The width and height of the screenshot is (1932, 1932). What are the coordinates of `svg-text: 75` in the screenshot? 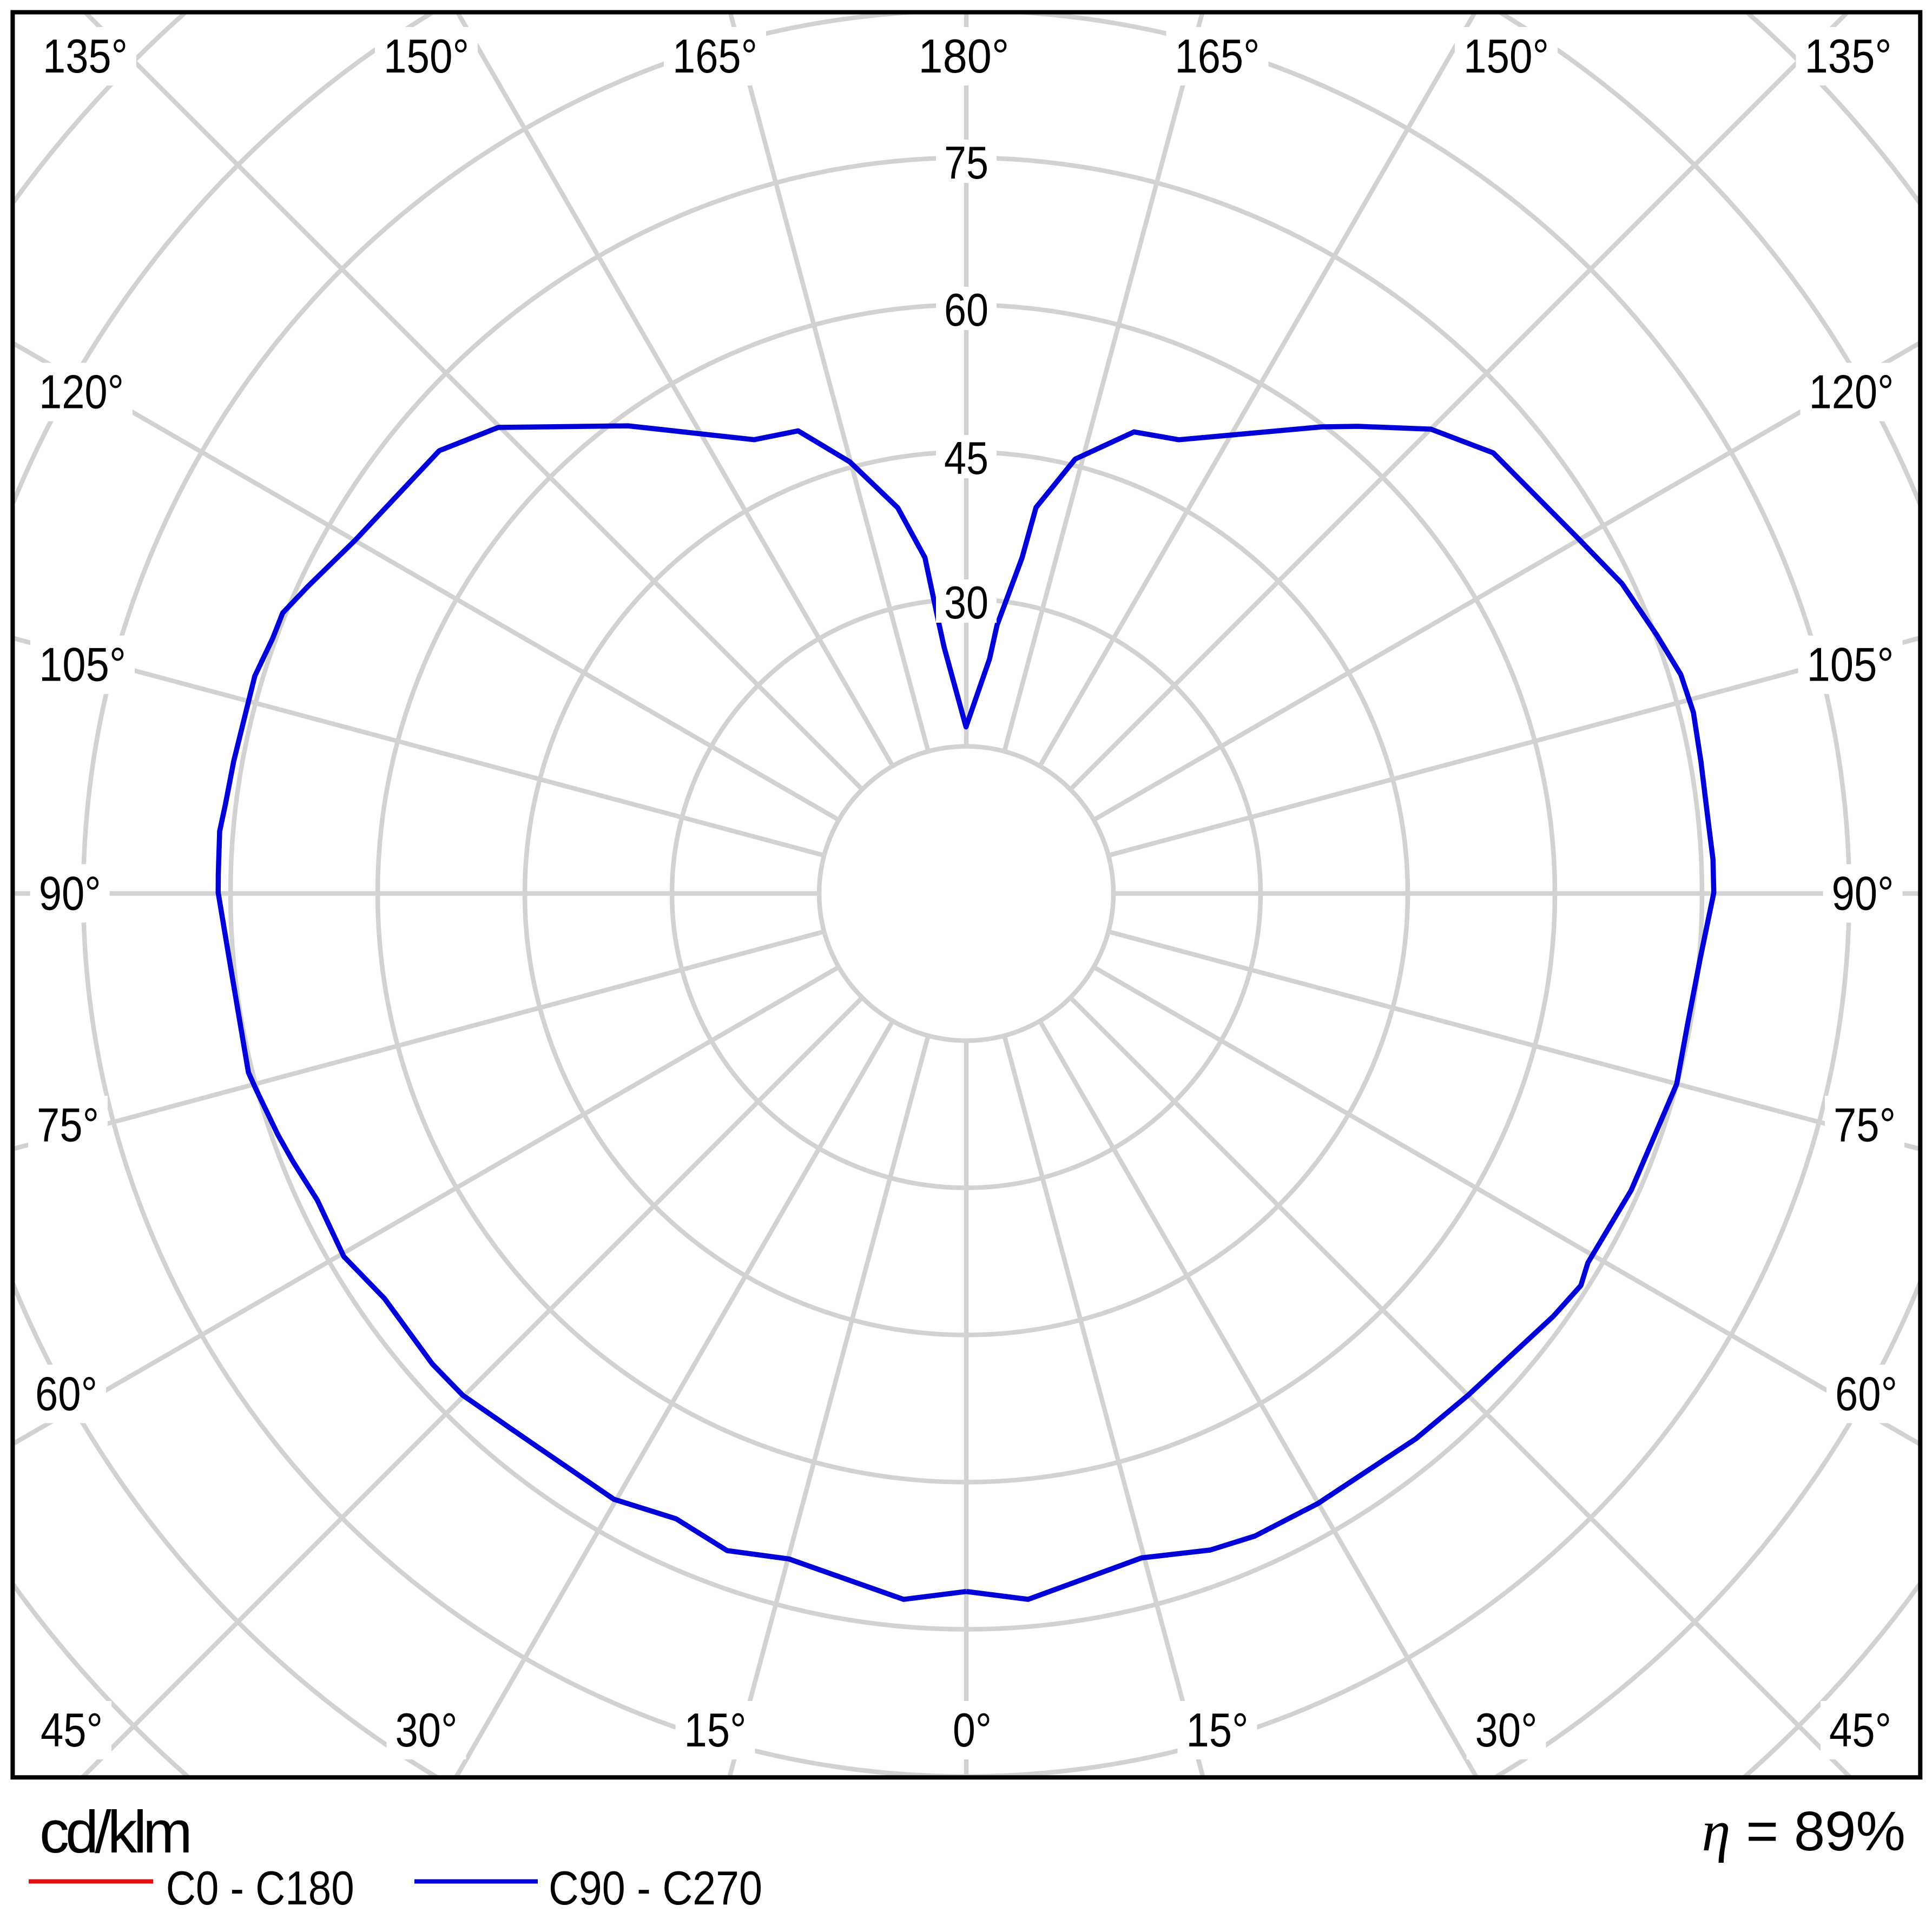 It's located at (966, 163).